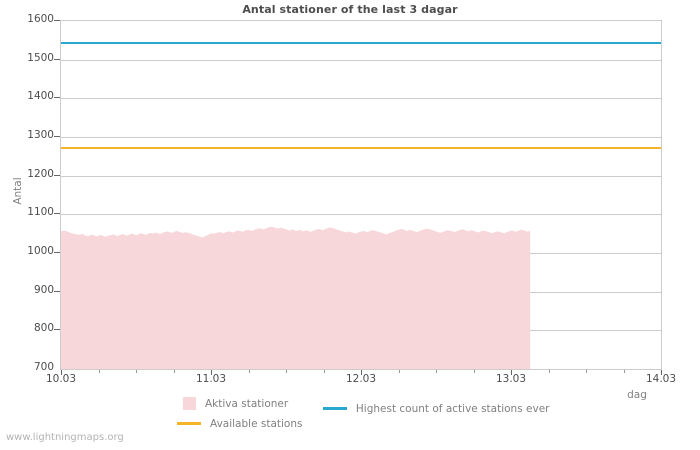  I want to click on legend-row-bottom: Available stations, so click(240, 423).